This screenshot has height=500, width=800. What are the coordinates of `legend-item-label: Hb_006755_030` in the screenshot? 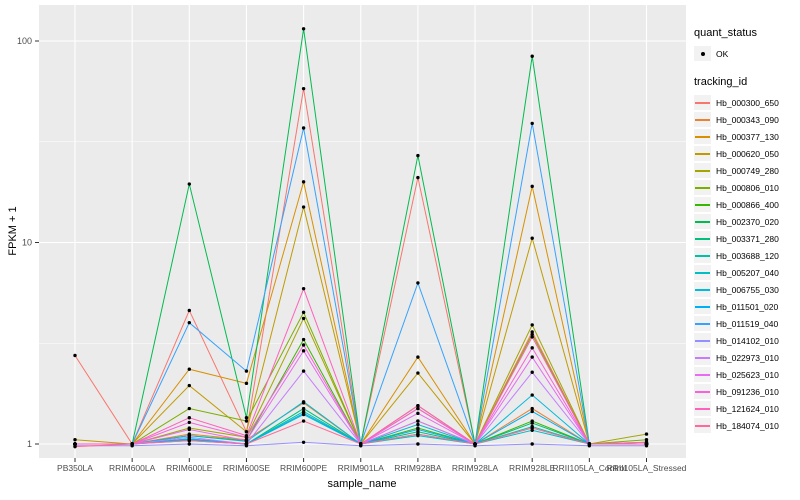 It's located at (747, 289).